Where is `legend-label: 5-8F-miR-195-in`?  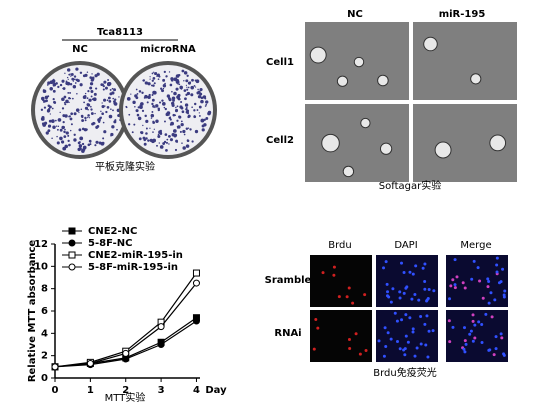 legend-label: 5-8F-miR-195-in is located at coordinates (133, 267).